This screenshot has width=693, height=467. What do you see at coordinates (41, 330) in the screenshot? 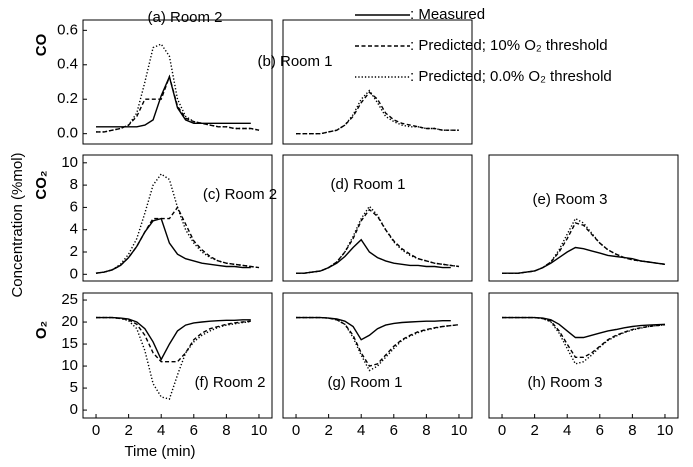
I see `row-label: O₂` at bounding box center [41, 330].